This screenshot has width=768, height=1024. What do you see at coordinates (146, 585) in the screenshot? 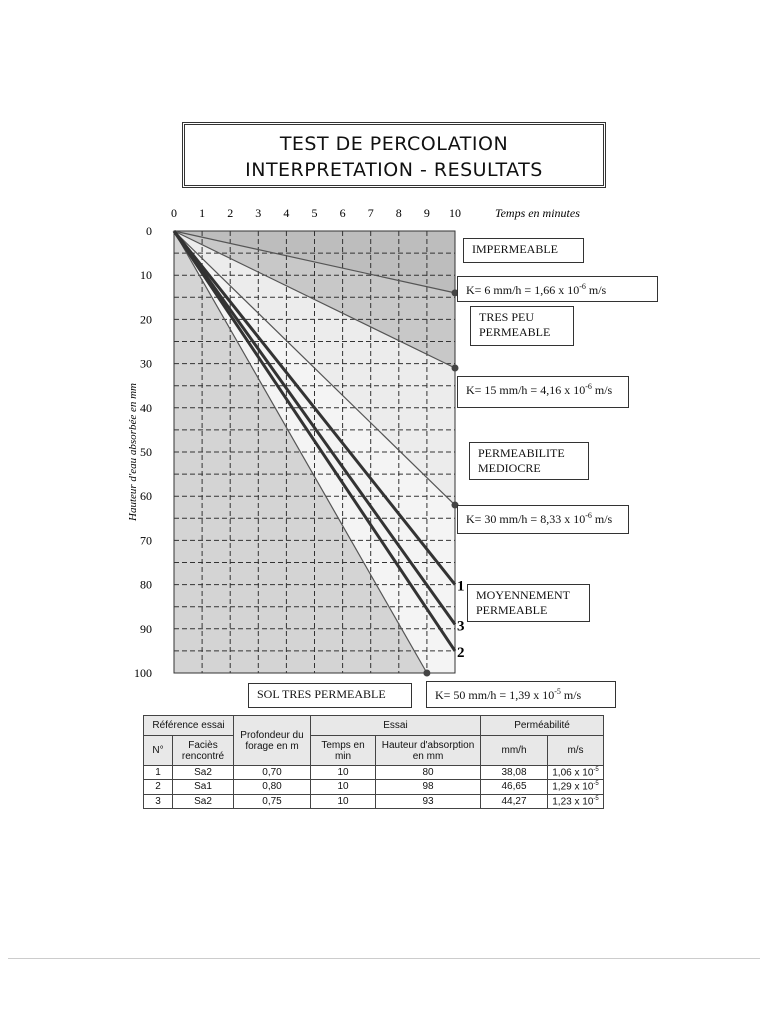
I see `y-tick-label: 80` at bounding box center [146, 585].